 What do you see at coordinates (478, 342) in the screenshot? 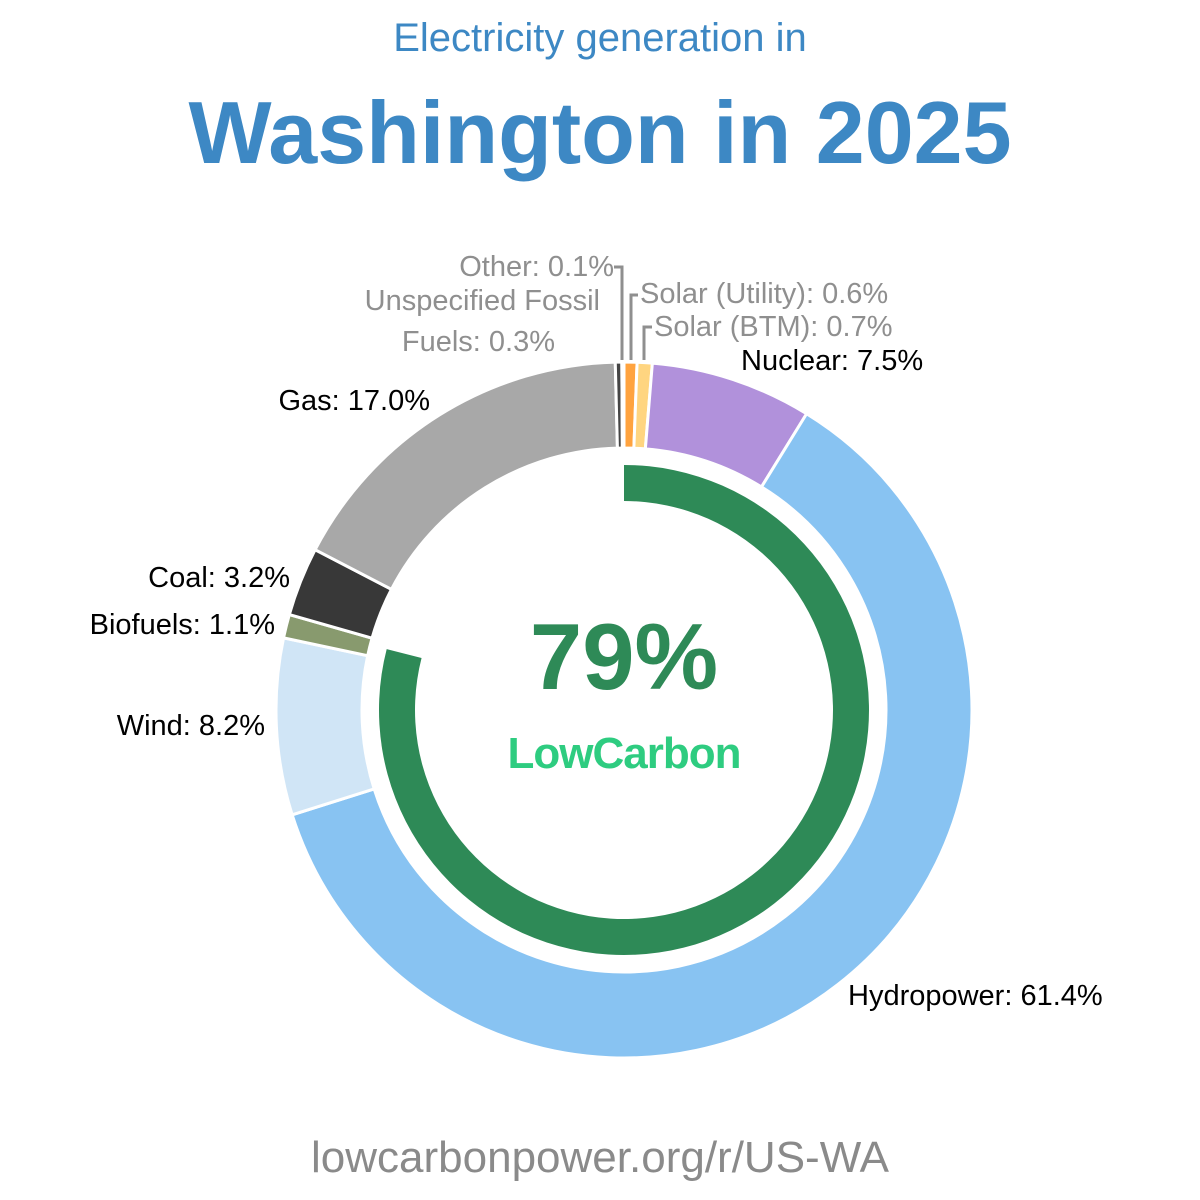
I see `label-unspecified-fossil-line2: Fuels: 0.3%` at bounding box center [478, 342].